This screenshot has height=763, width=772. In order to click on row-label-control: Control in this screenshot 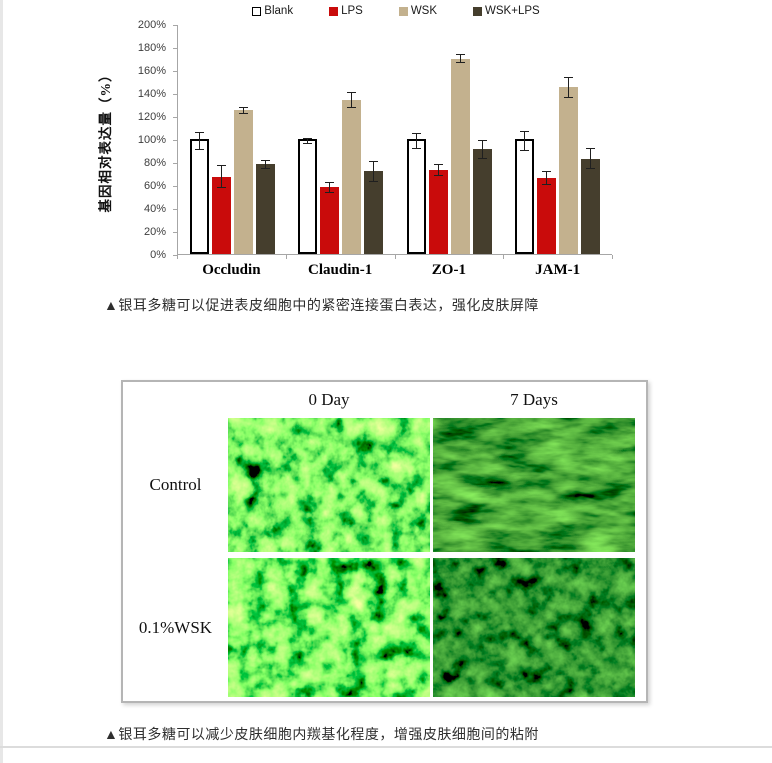, I will do `click(175, 484)`.